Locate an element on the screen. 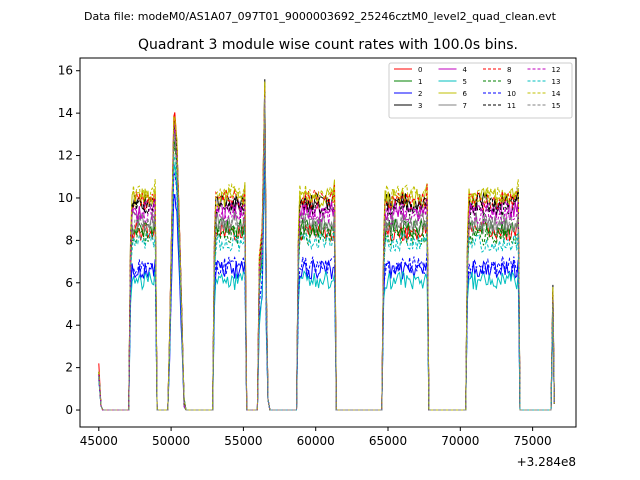 Image resolution: width=640 pixels, height=480 pixels. x-tick-label: 65000 is located at coordinates (388, 441).